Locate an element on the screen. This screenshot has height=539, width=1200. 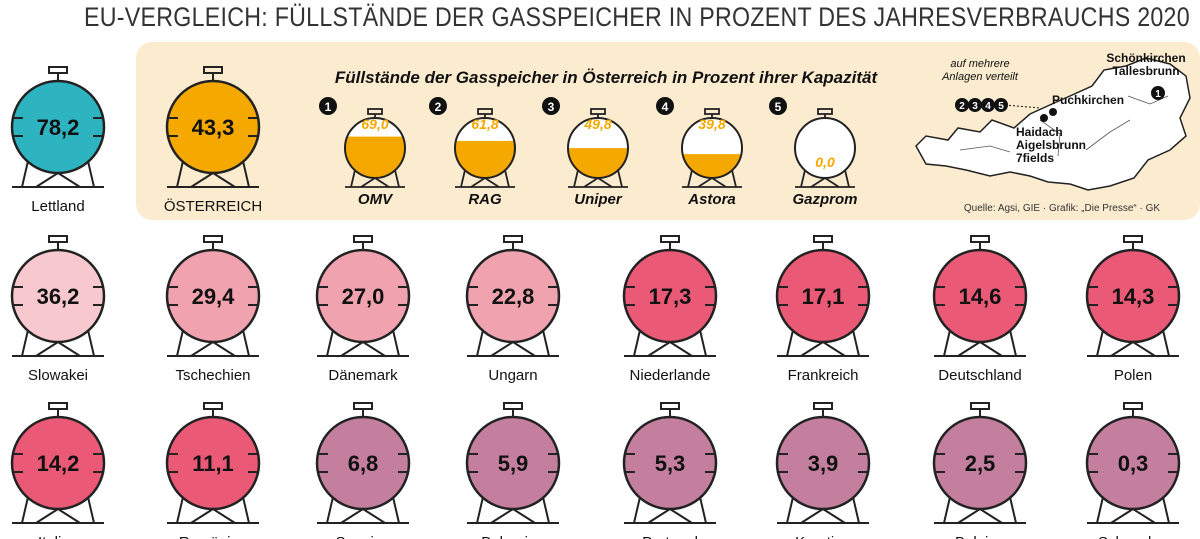
tank-kroatien: 3,9 Kroatien is located at coordinates (823, 470).